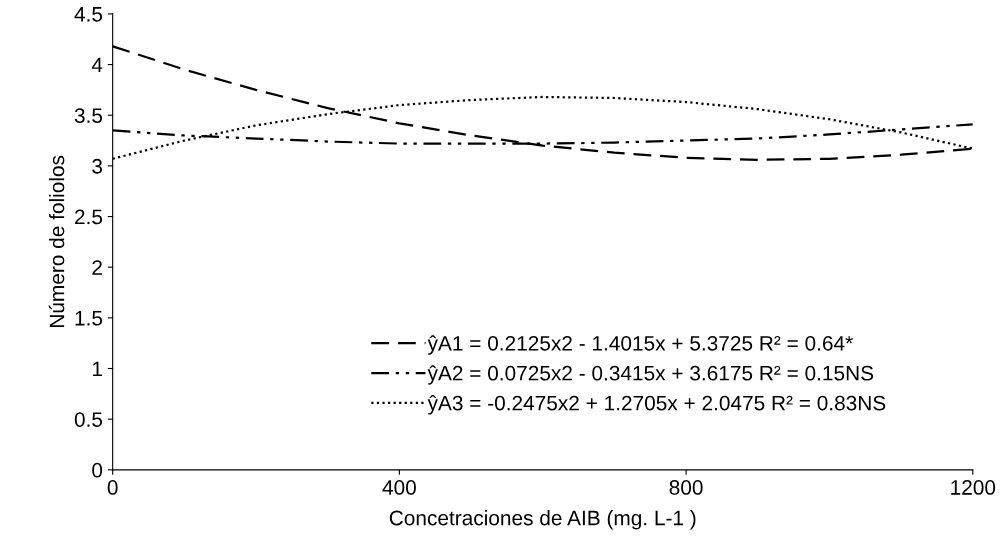 The width and height of the screenshot is (1006, 556). Describe the element at coordinates (89, 217) in the screenshot. I see `y-tick-label: 2.5` at that location.